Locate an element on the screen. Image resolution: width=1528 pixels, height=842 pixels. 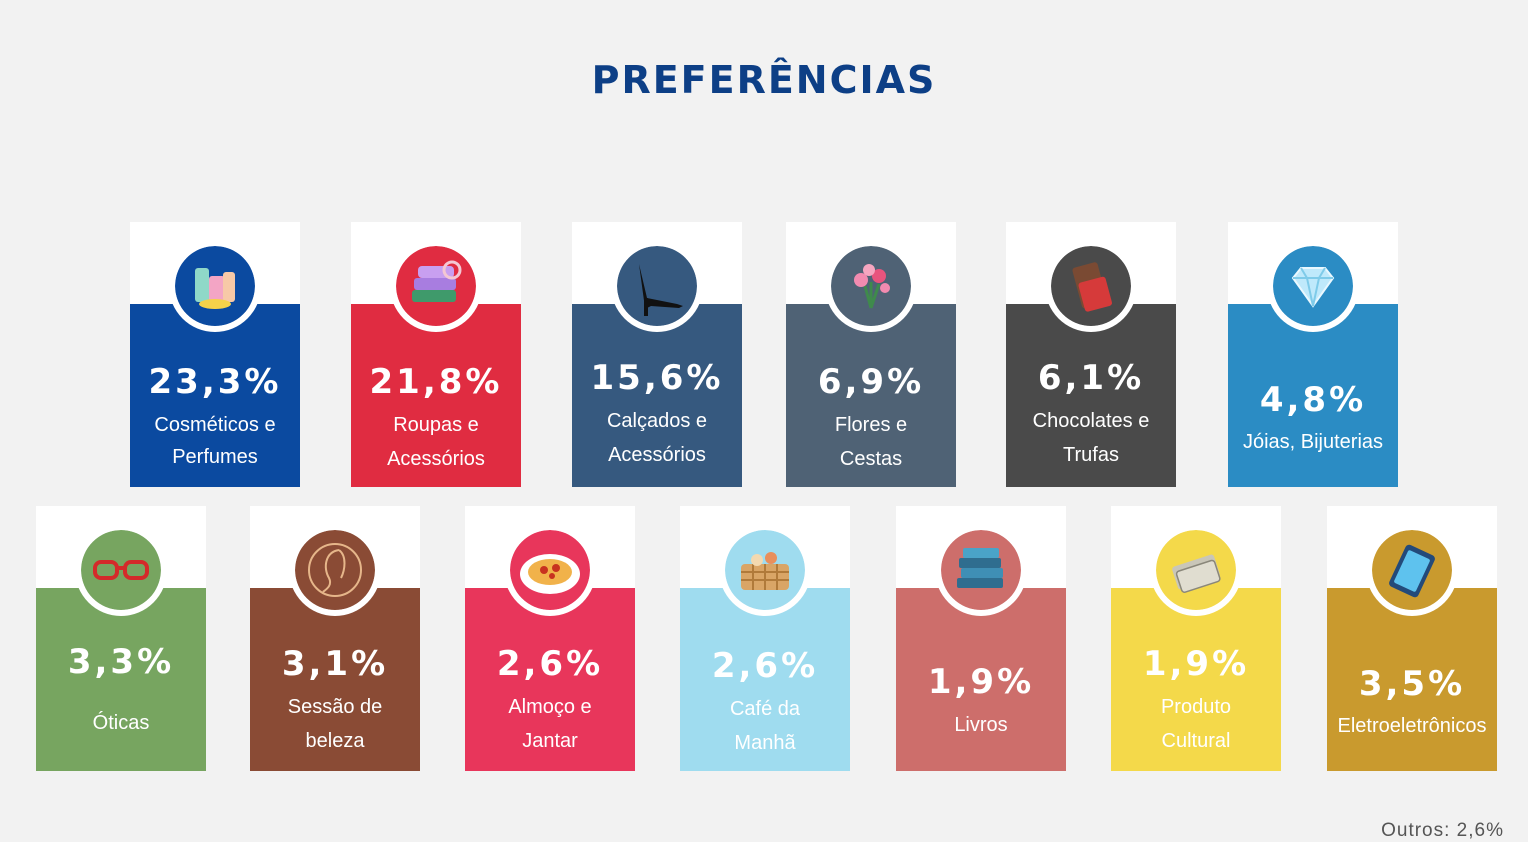
card-value: 6,1% is located at coordinates (1091, 378).